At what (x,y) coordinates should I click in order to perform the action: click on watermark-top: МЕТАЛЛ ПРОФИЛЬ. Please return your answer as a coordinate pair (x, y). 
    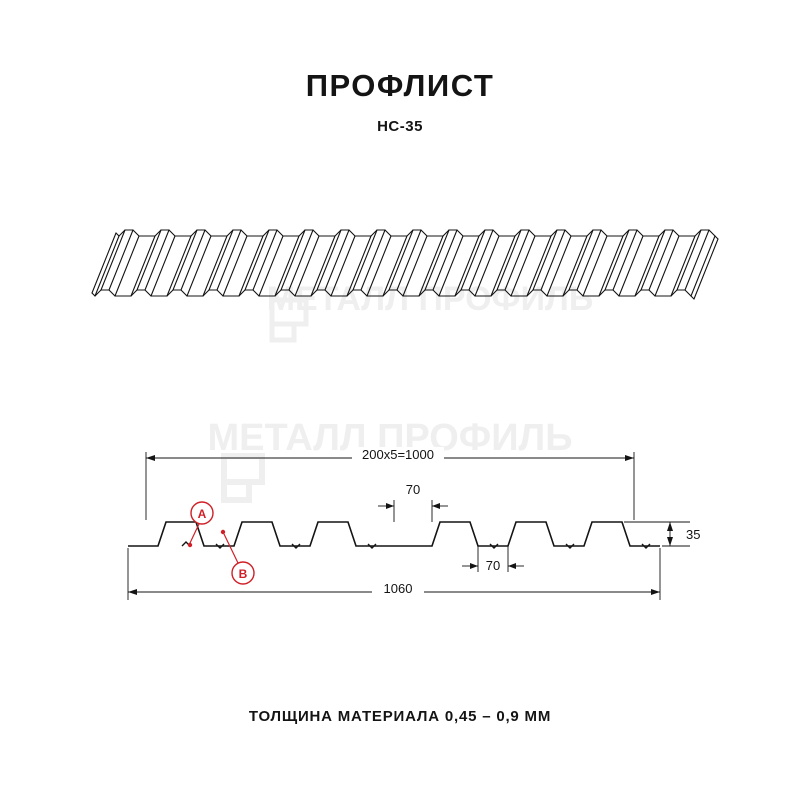
    Looking at the image, I should click on (430, 311).